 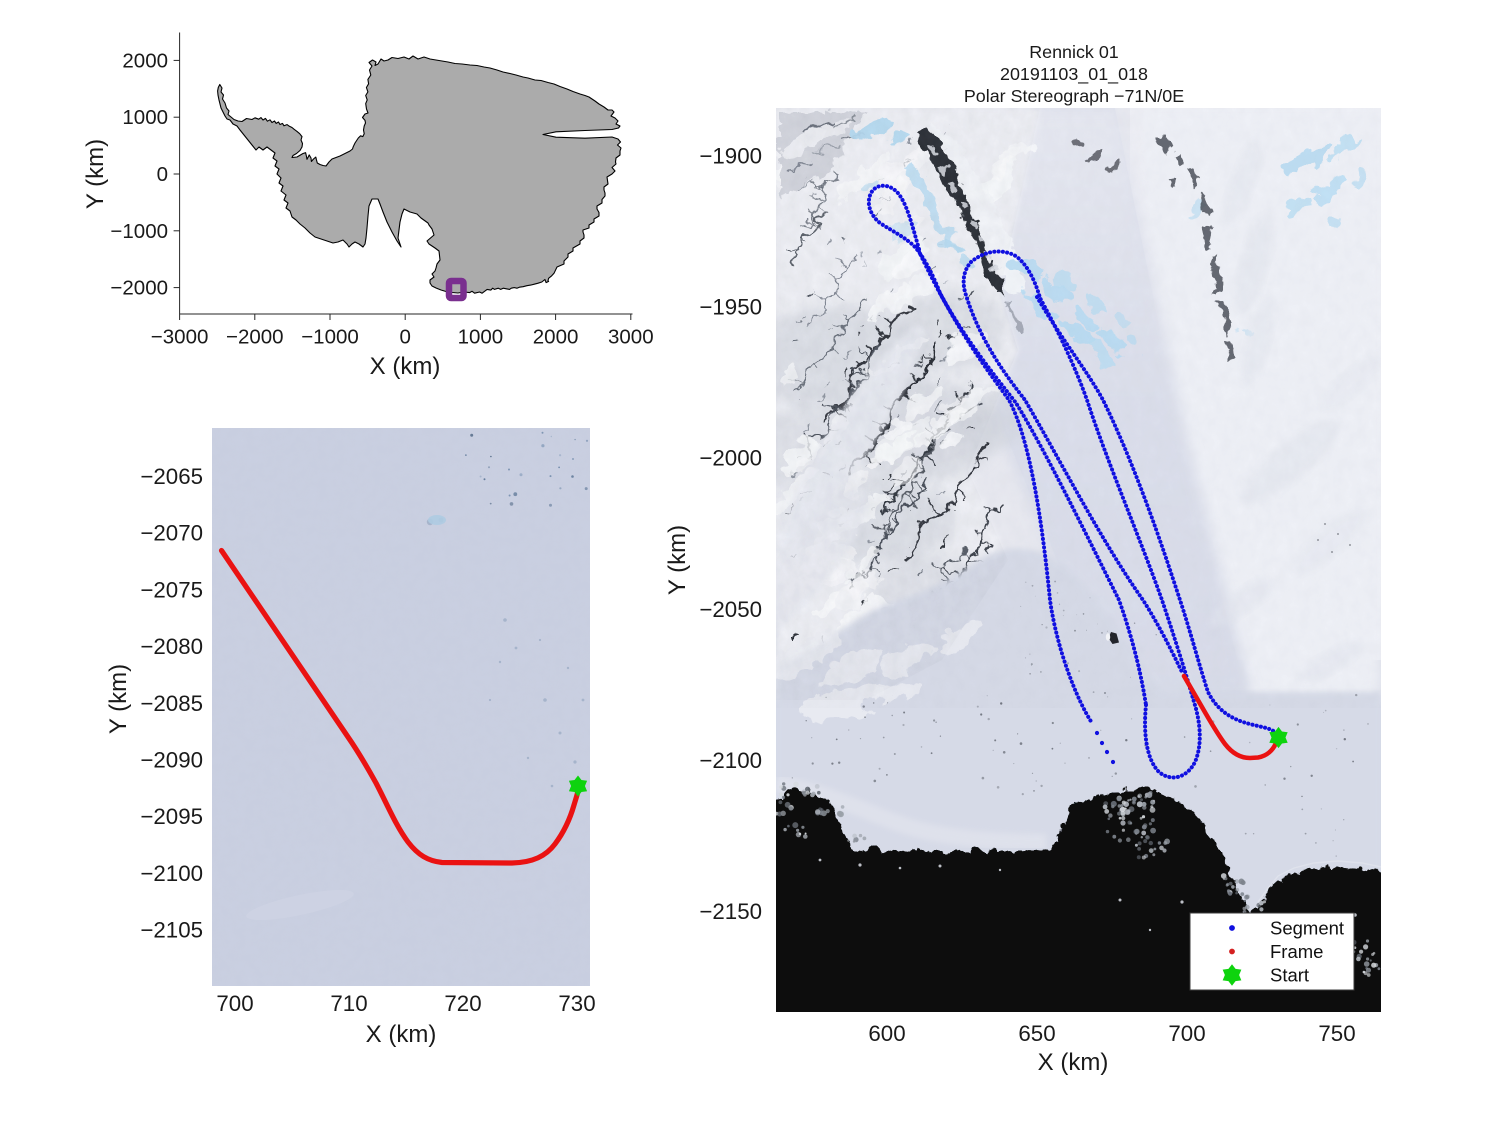 What do you see at coordinates (171, 760) in the screenshot?
I see `svg-text: −2090` at bounding box center [171, 760].